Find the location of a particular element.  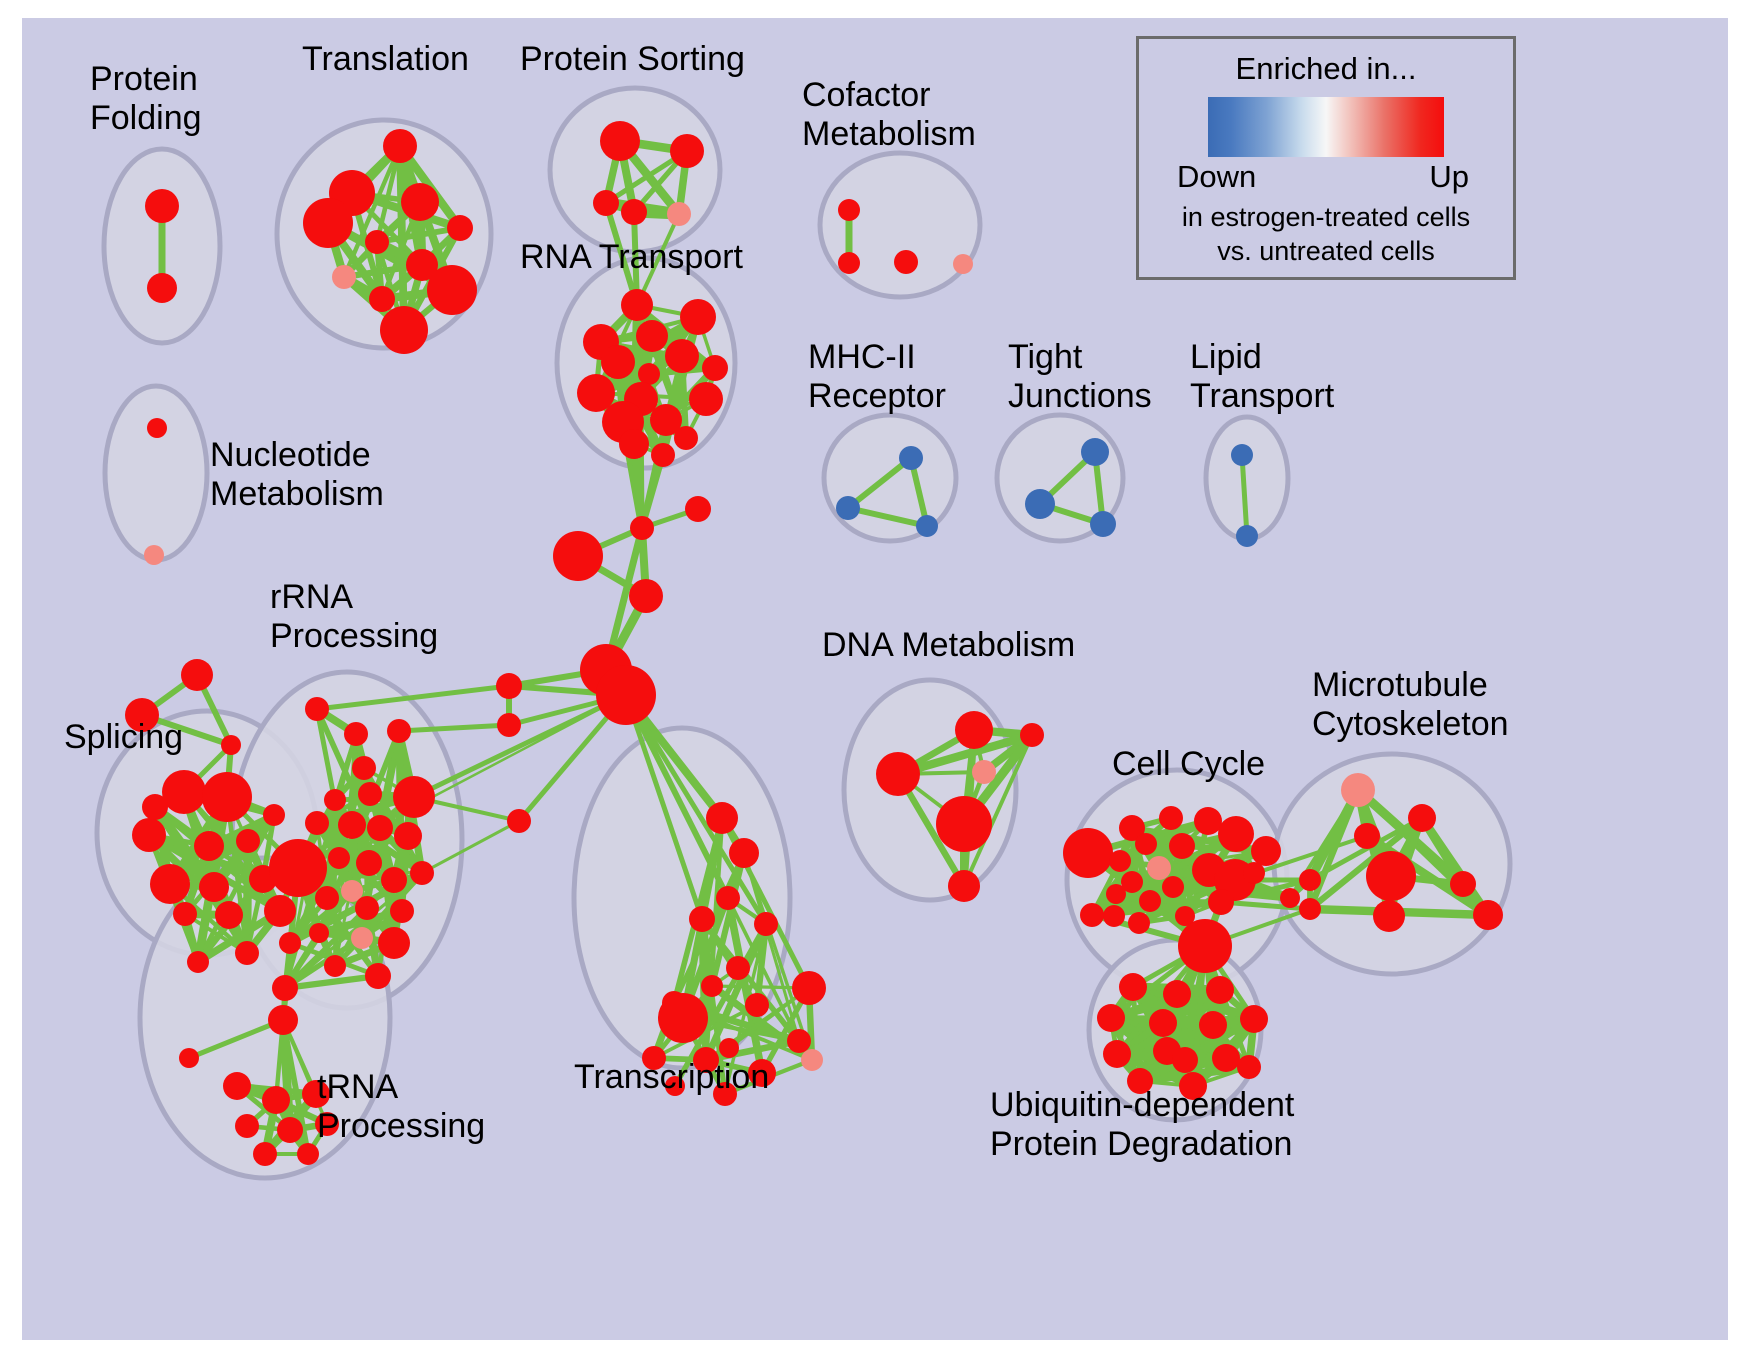

legend-down-label: Down is located at coordinates (1217, 176).